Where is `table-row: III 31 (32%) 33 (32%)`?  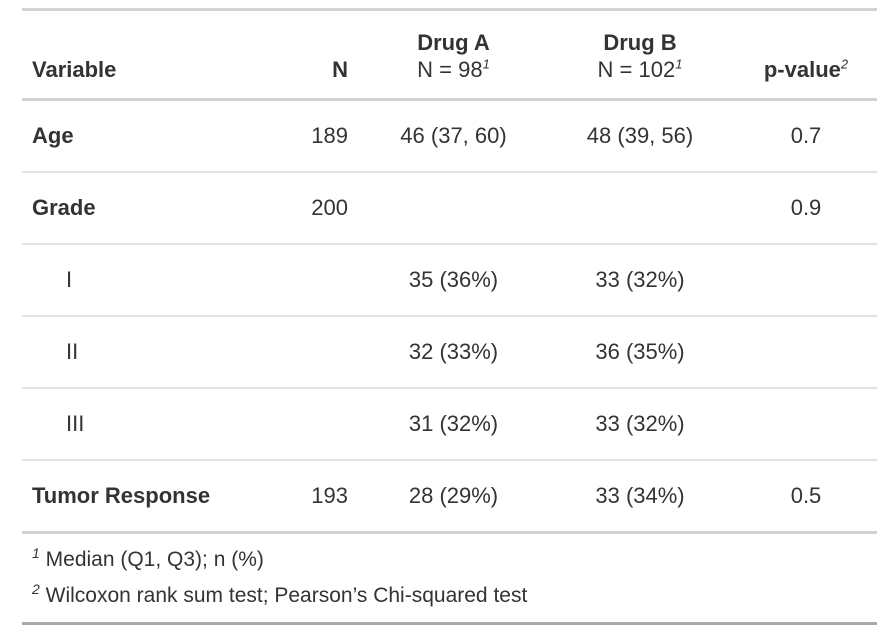 table-row: III 31 (32%) 33 (32%) is located at coordinates (449, 424).